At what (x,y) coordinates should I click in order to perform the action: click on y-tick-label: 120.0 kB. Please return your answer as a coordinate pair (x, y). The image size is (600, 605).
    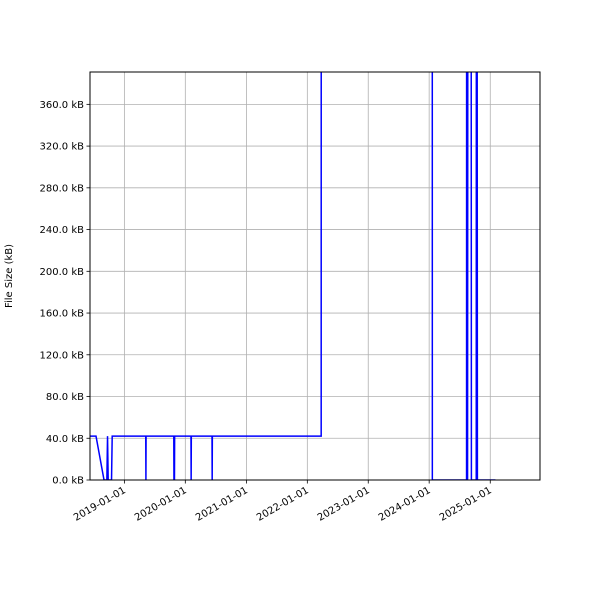
    Looking at the image, I should click on (62, 355).